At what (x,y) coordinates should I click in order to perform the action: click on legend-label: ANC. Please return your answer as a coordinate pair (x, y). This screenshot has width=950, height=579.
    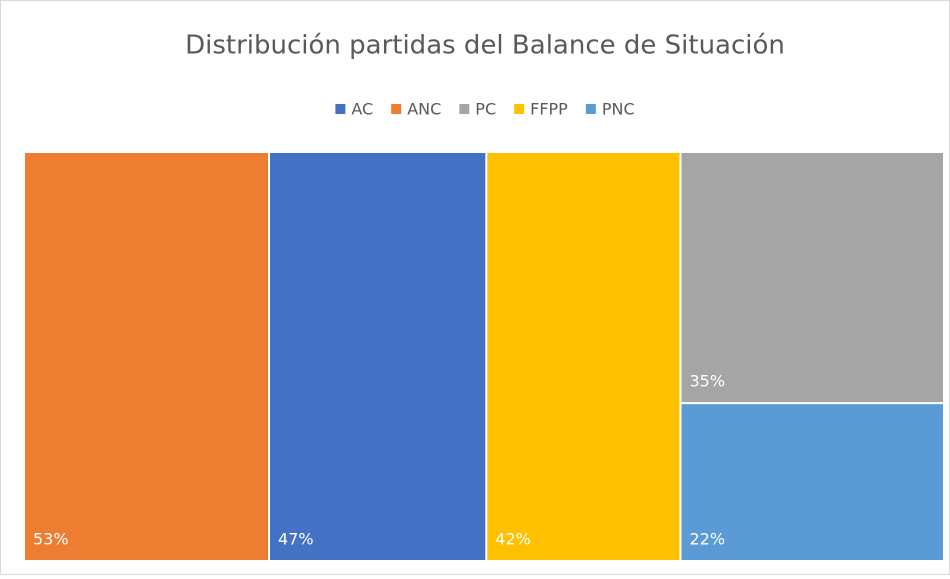
    Looking at the image, I should click on (424, 109).